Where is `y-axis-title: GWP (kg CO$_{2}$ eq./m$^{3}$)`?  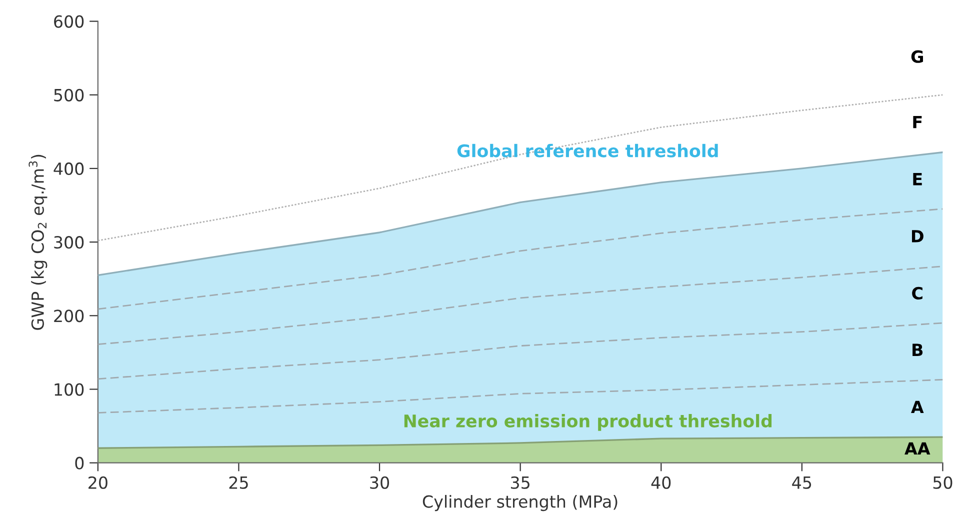 y-axis-title: GWP (kg CO$_{2}$ eq./m$^{3}$) is located at coordinates (38, 242).